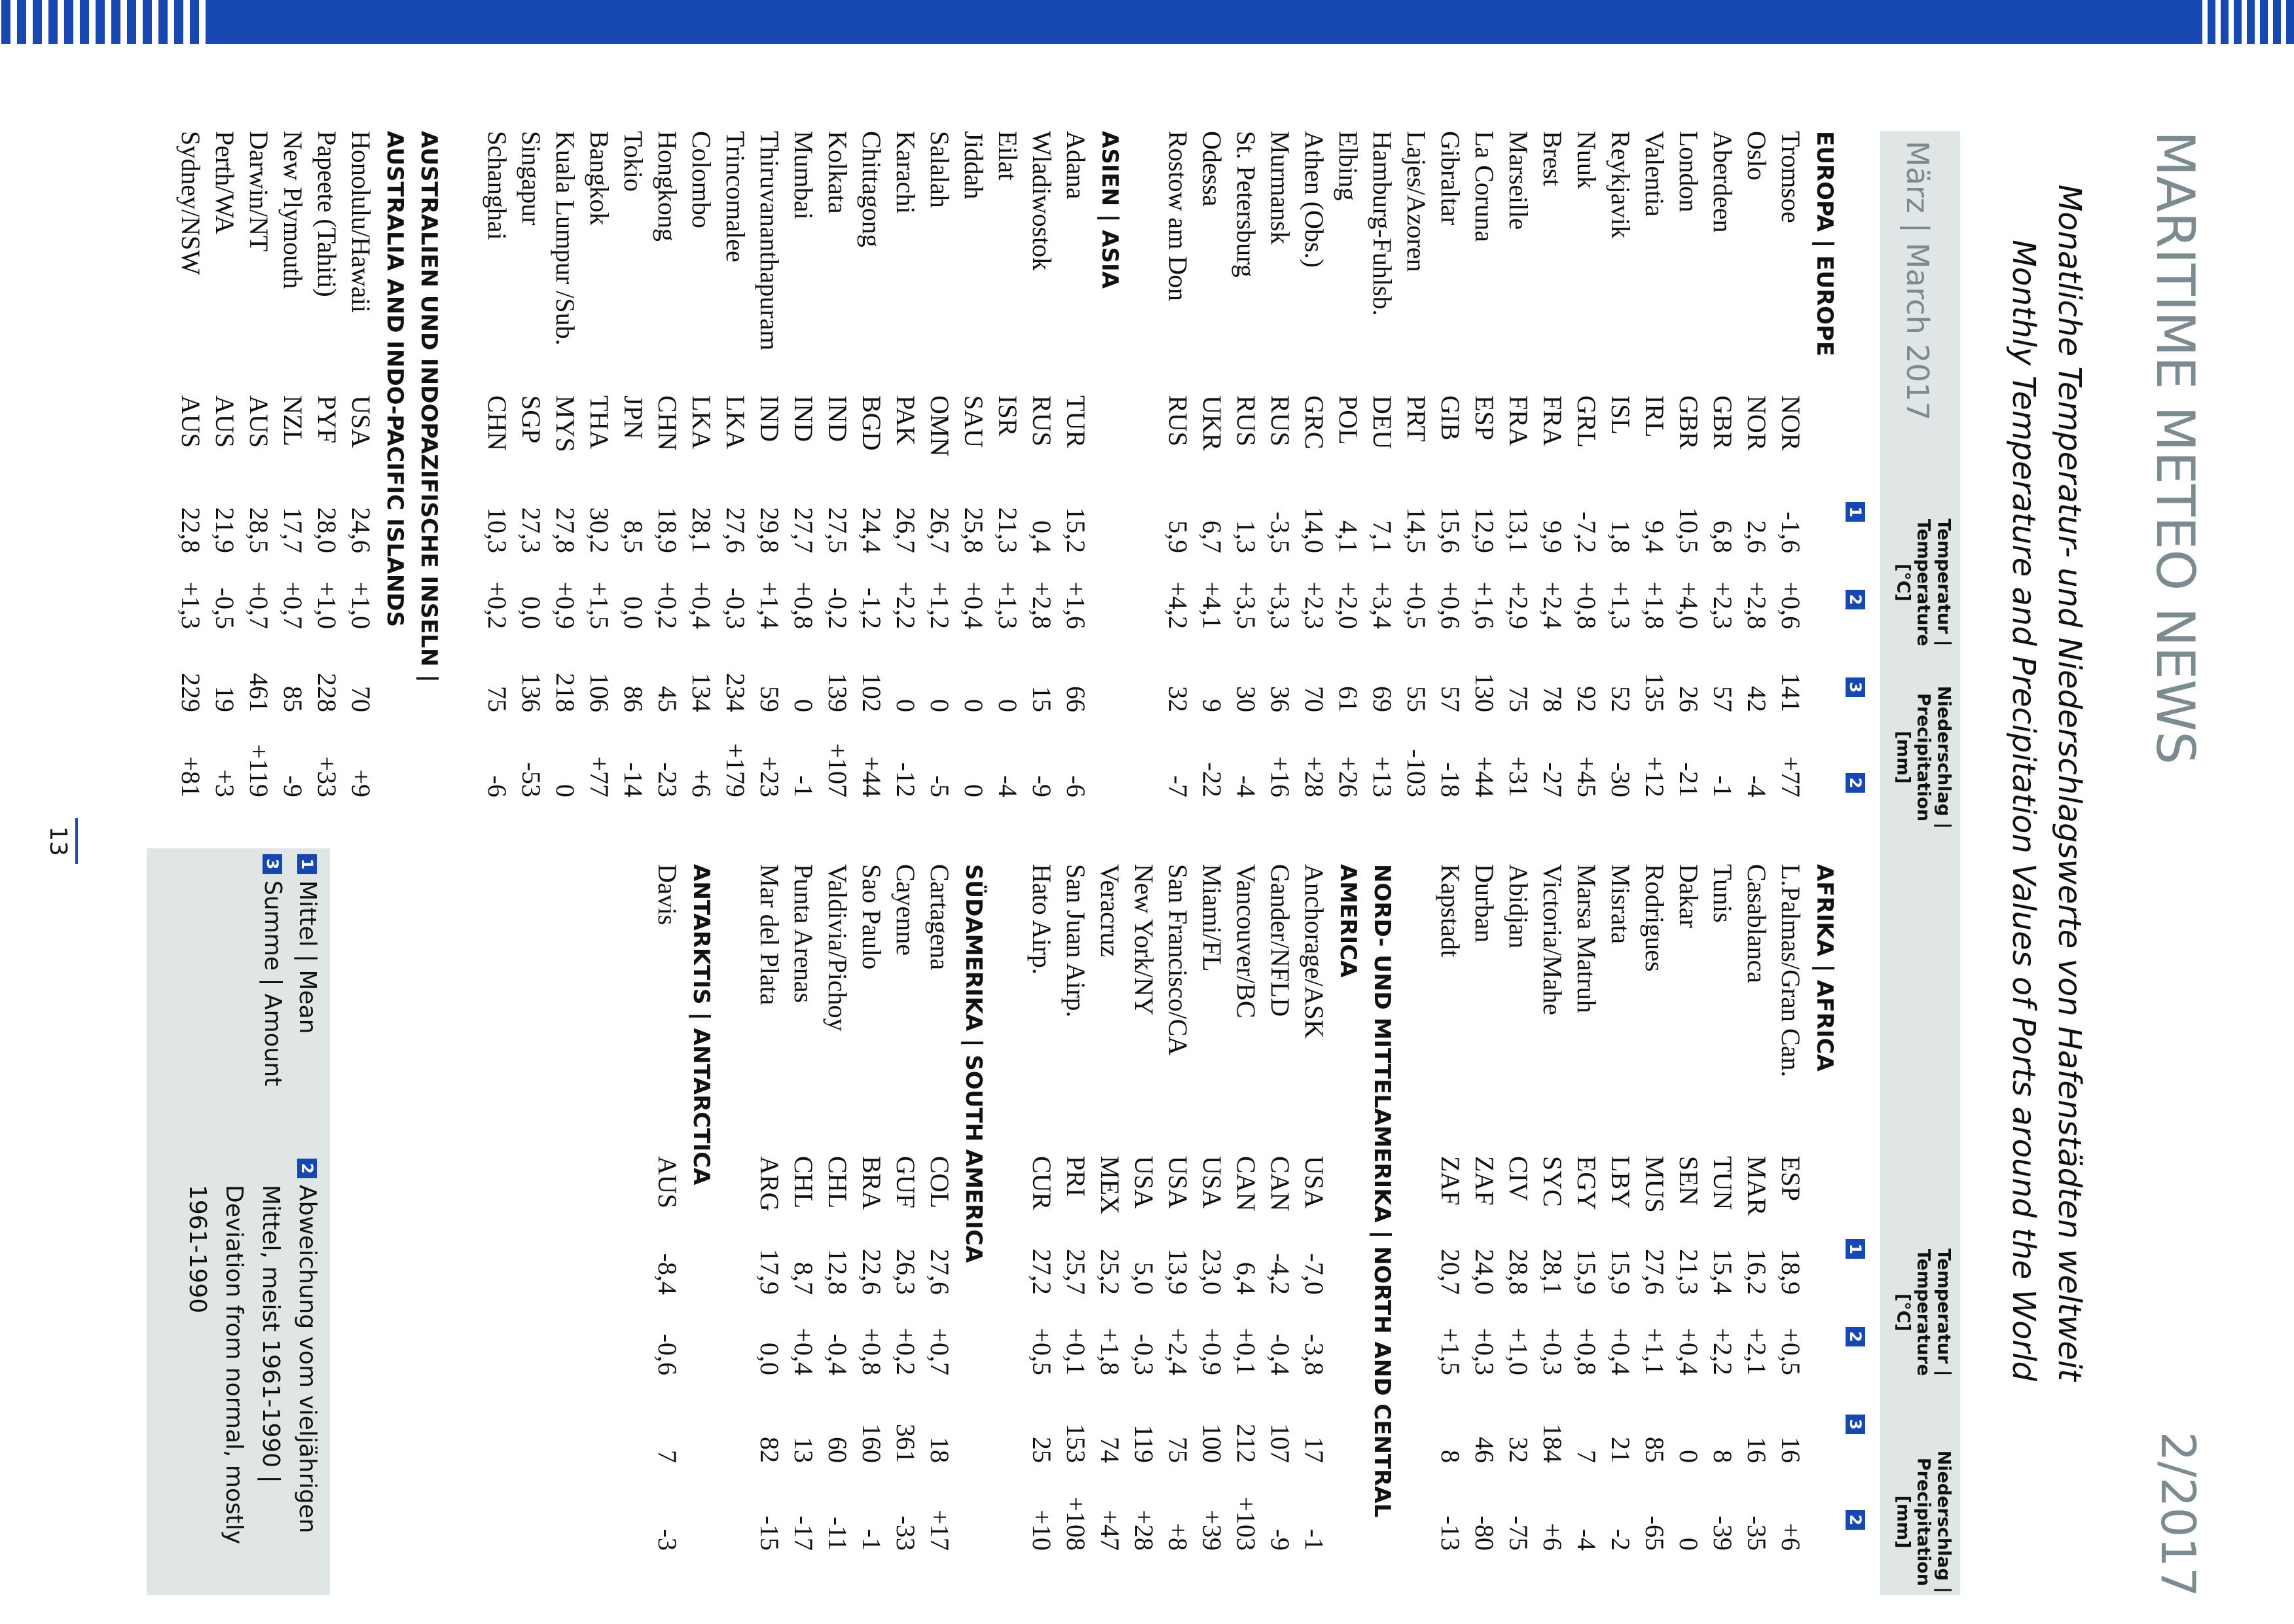 Image resolution: width=2294 pixels, height=1624 pixels. What do you see at coordinates (1791, 1537) in the screenshot?
I see `cell-value: +6` at bounding box center [1791, 1537].